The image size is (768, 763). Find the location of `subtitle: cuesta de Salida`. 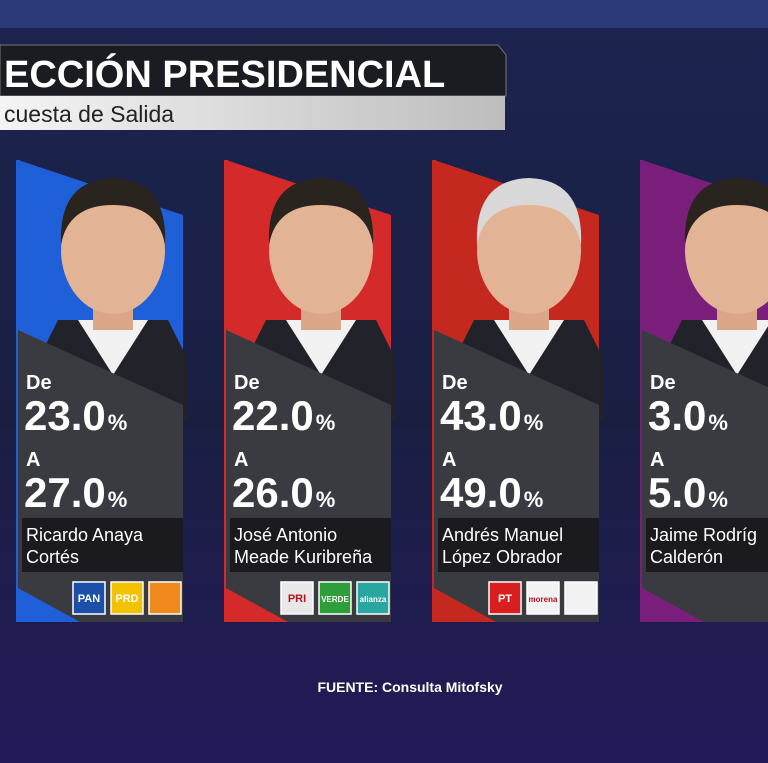

subtitle: cuesta de Salida is located at coordinates (89, 114).